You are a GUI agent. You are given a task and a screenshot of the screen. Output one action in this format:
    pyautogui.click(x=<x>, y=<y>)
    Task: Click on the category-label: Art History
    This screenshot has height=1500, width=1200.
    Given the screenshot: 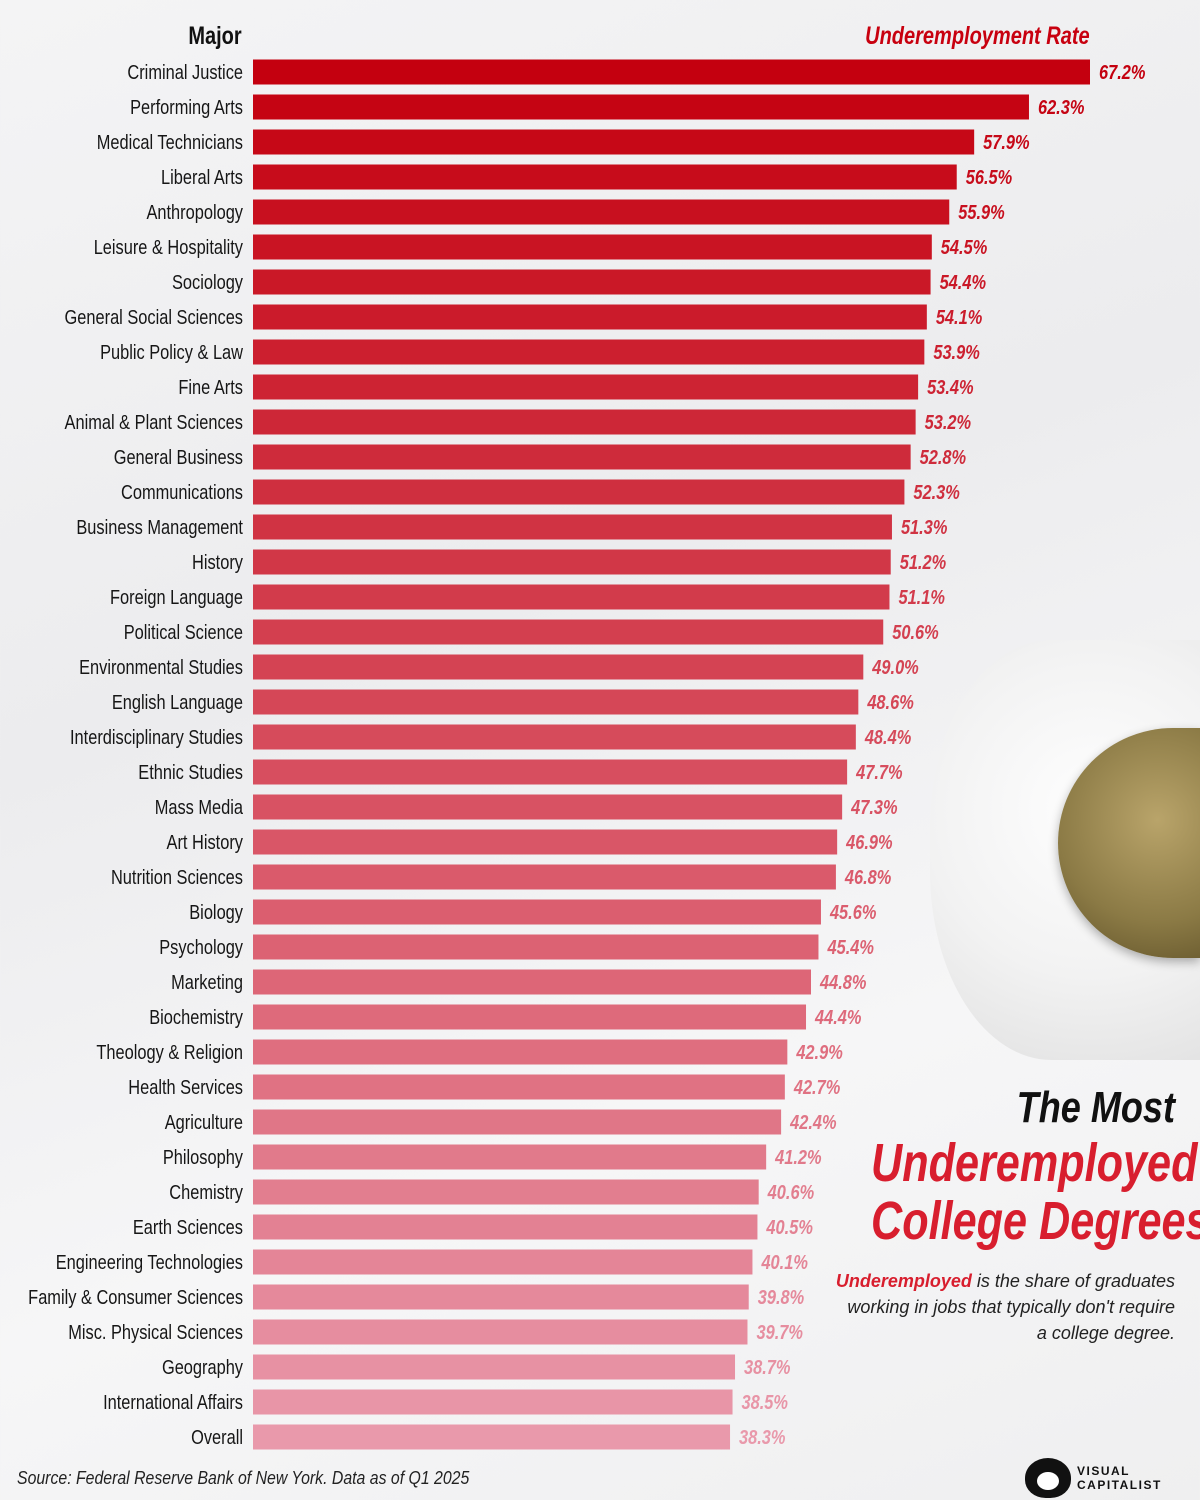 What is the action you would take?
    pyautogui.click(x=205, y=841)
    